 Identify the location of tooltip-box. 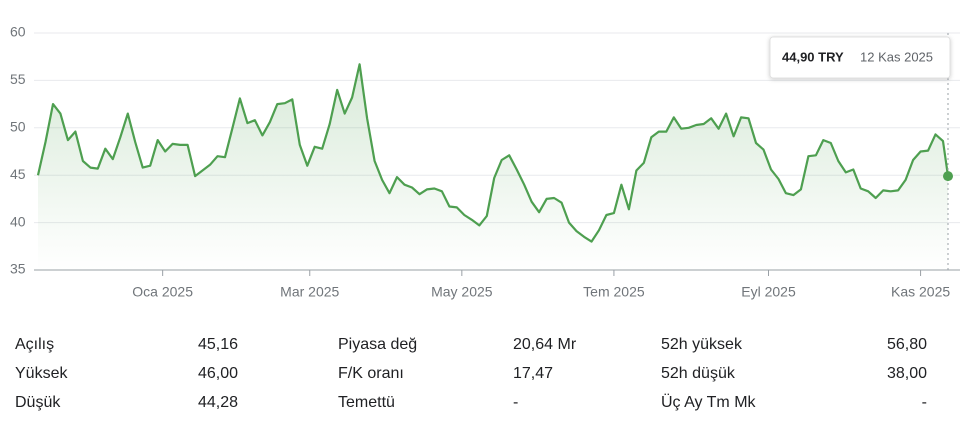
(860, 57).